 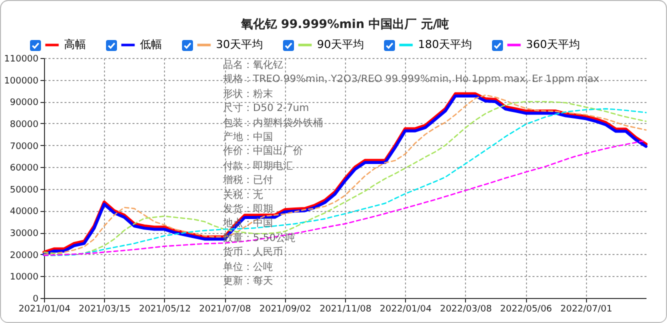 What do you see at coordinates (35, 299) in the screenshot?
I see `y-tick-label: 0` at bounding box center [35, 299].